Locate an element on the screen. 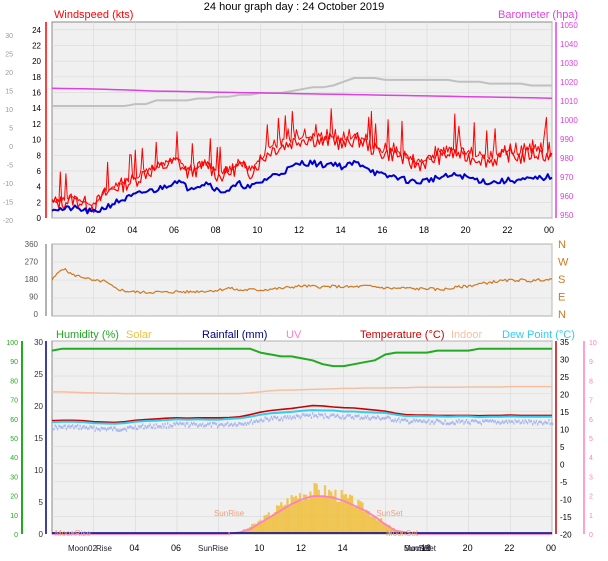  temp-x-tick: 18 is located at coordinates (426, 548).